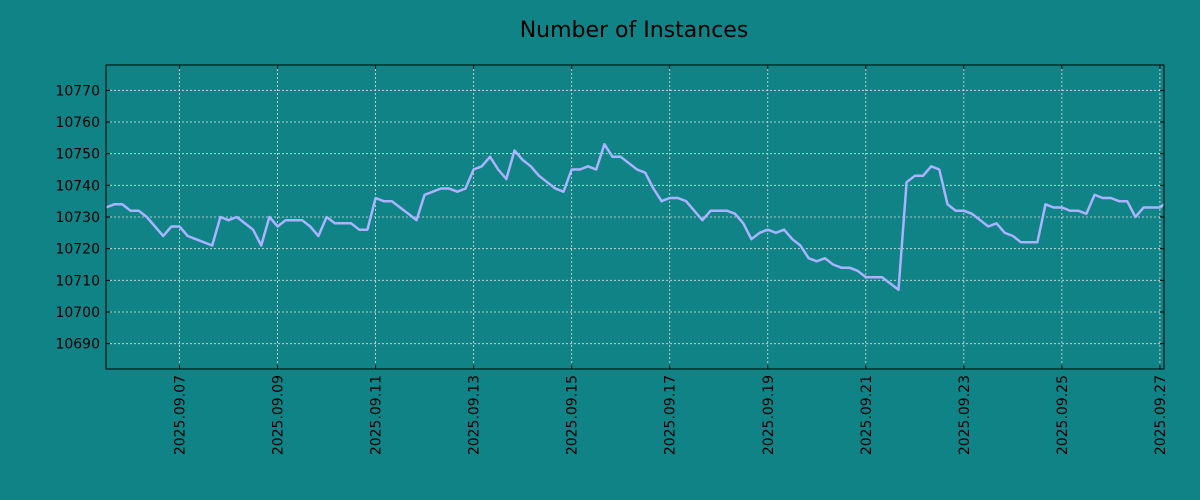 This screenshot has height=500, width=1200. Describe the element at coordinates (77, 123) in the screenshot. I see `y-tick-label: 10760` at that location.